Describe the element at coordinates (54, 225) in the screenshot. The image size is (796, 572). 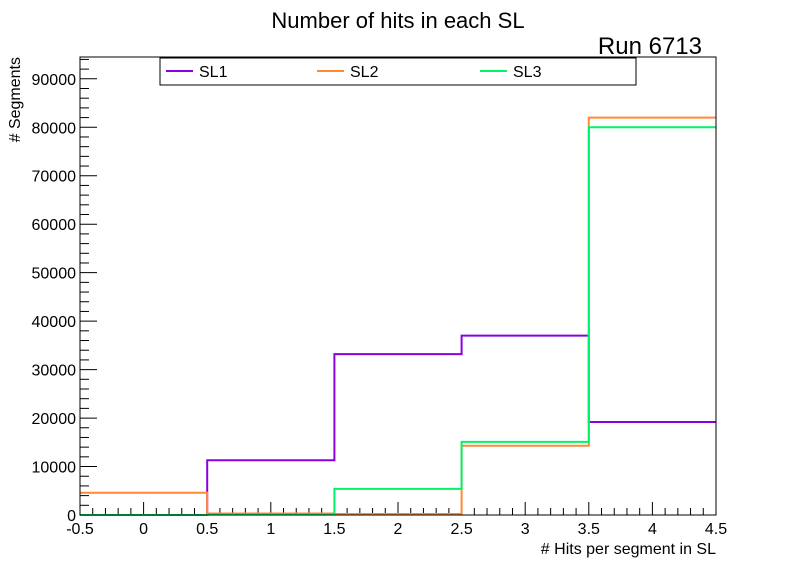
I see `y-tick-label: 60000` at that location.